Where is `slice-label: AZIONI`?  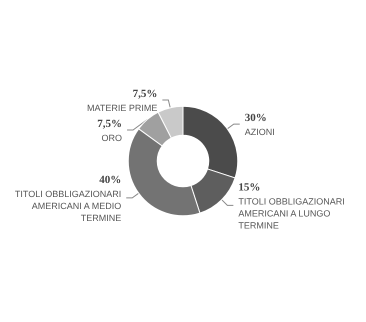
slice-label: AZIONI is located at coordinates (259, 132).